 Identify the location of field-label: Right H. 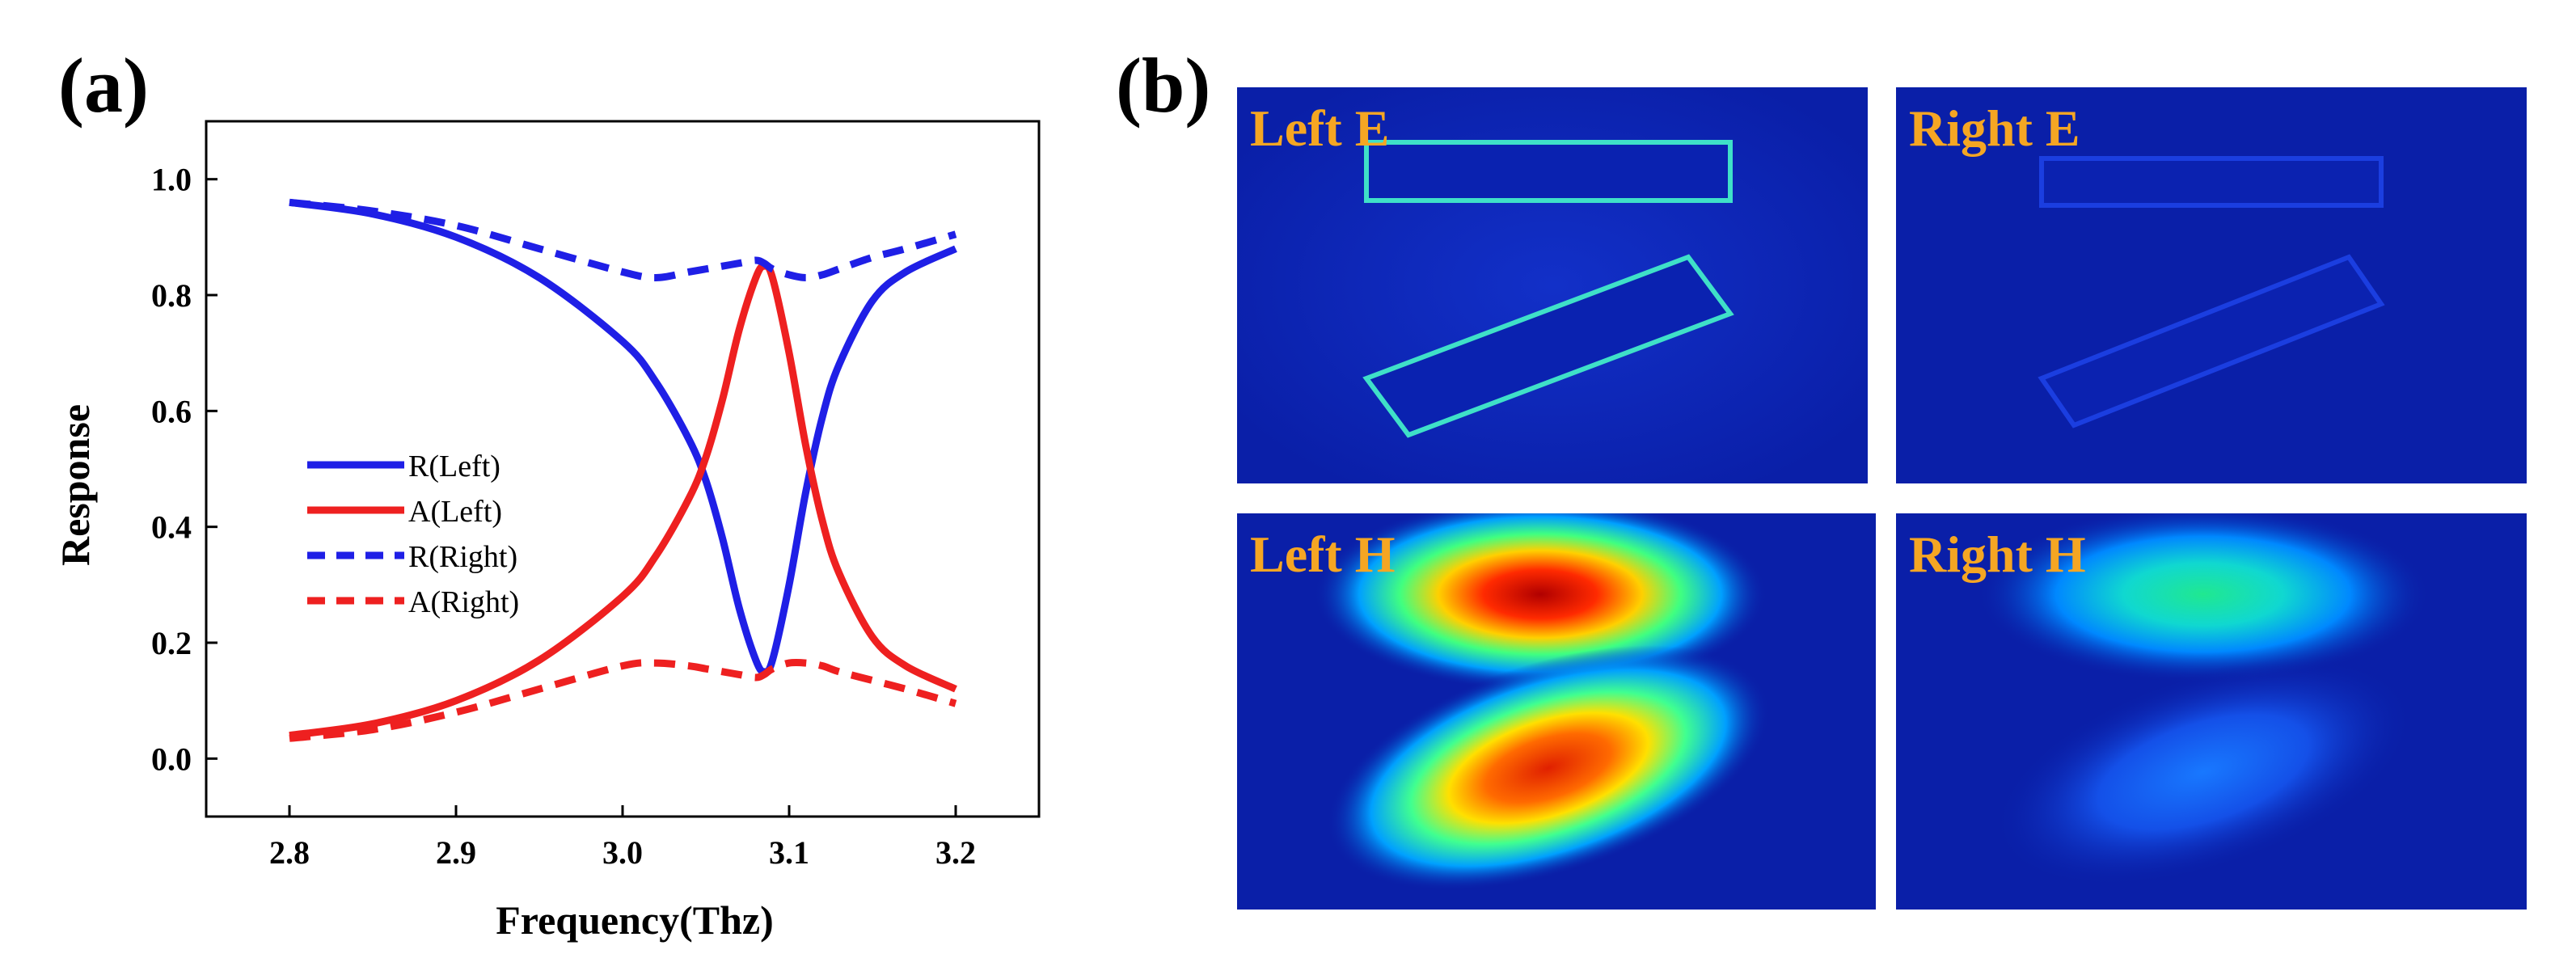
(1998, 554).